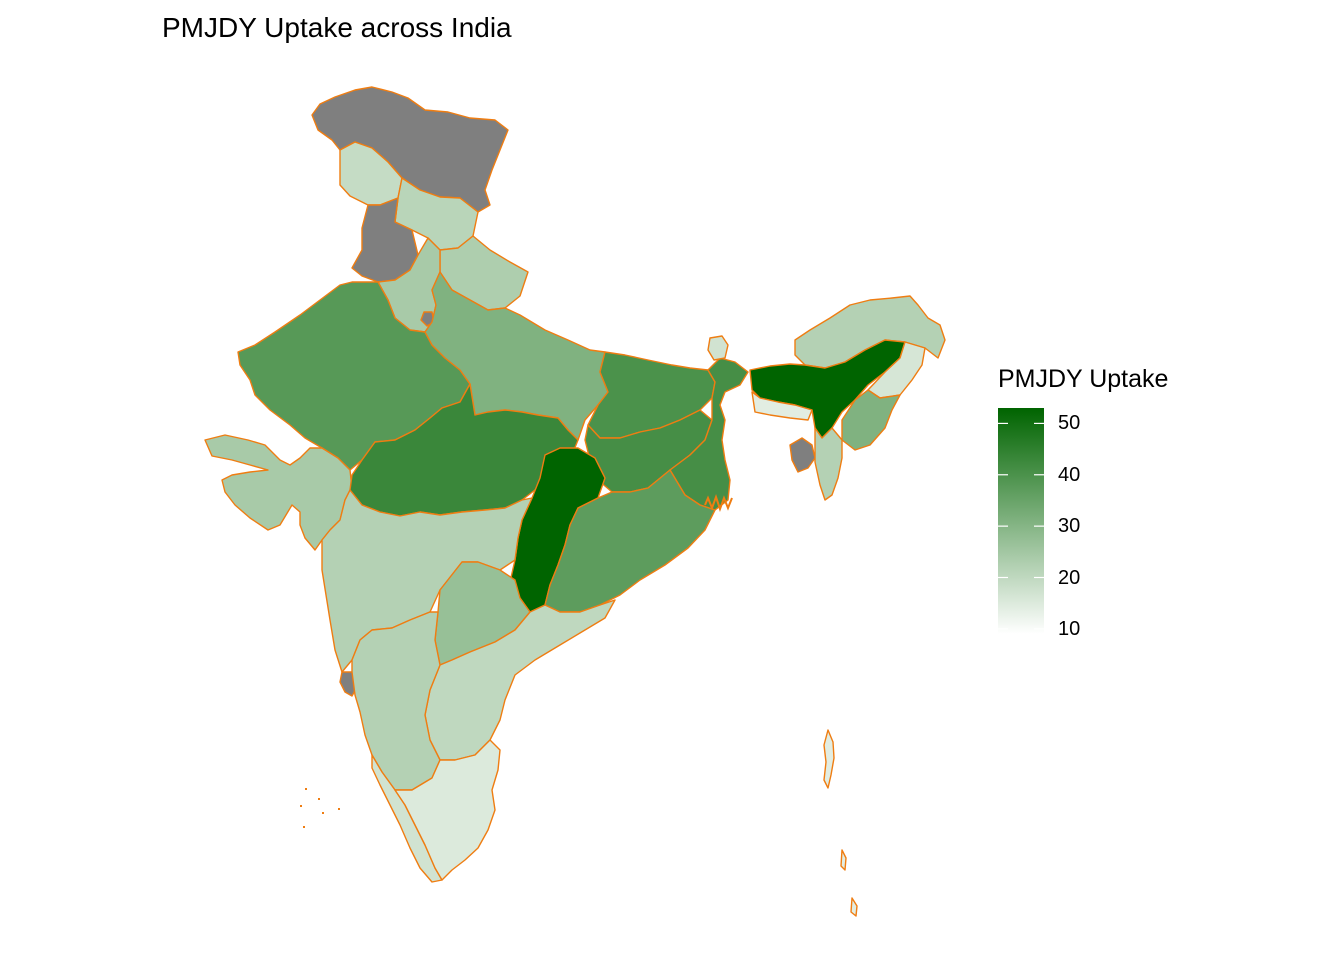 The width and height of the screenshot is (1344, 960). I want to click on region-jammu-kashmir, so click(410, 149).